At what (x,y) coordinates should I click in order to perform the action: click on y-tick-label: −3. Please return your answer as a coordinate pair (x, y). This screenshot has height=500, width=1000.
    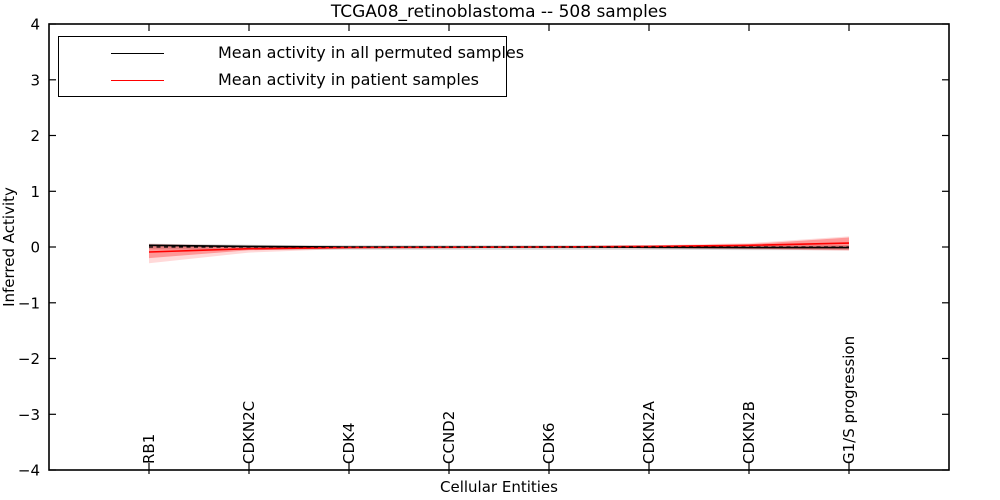
    Looking at the image, I should click on (29, 415).